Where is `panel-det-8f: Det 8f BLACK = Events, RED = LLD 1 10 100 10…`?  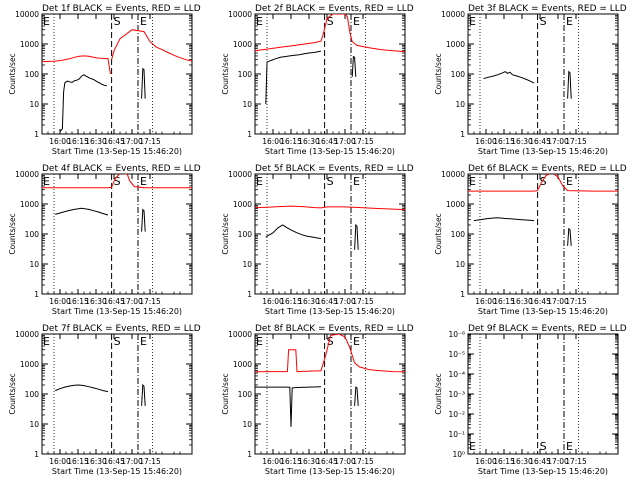 panel-det-8f: Det 8f BLACK = Events, RED = LLD 1 10 100 10… is located at coordinates (317, 400).